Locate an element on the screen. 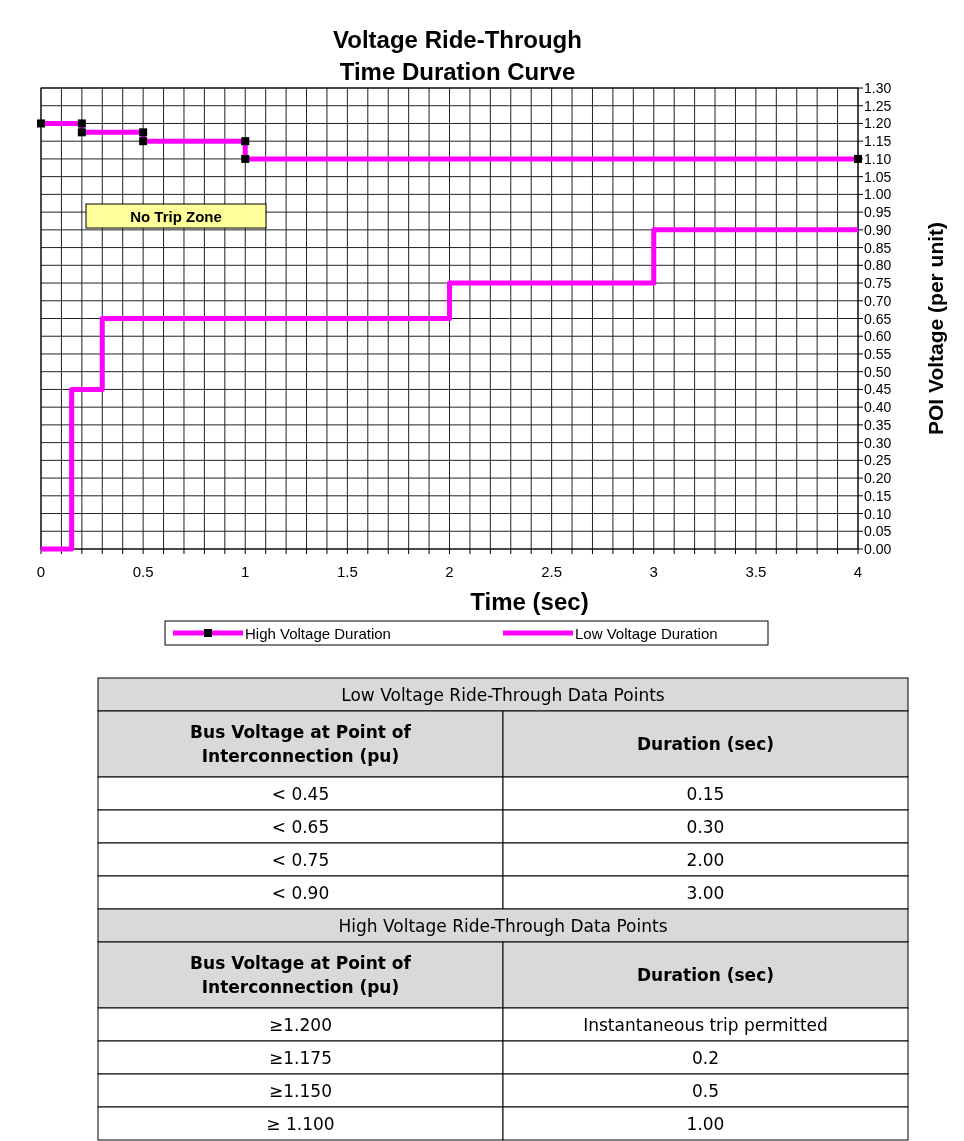  text: < 0.45 is located at coordinates (300, 794).